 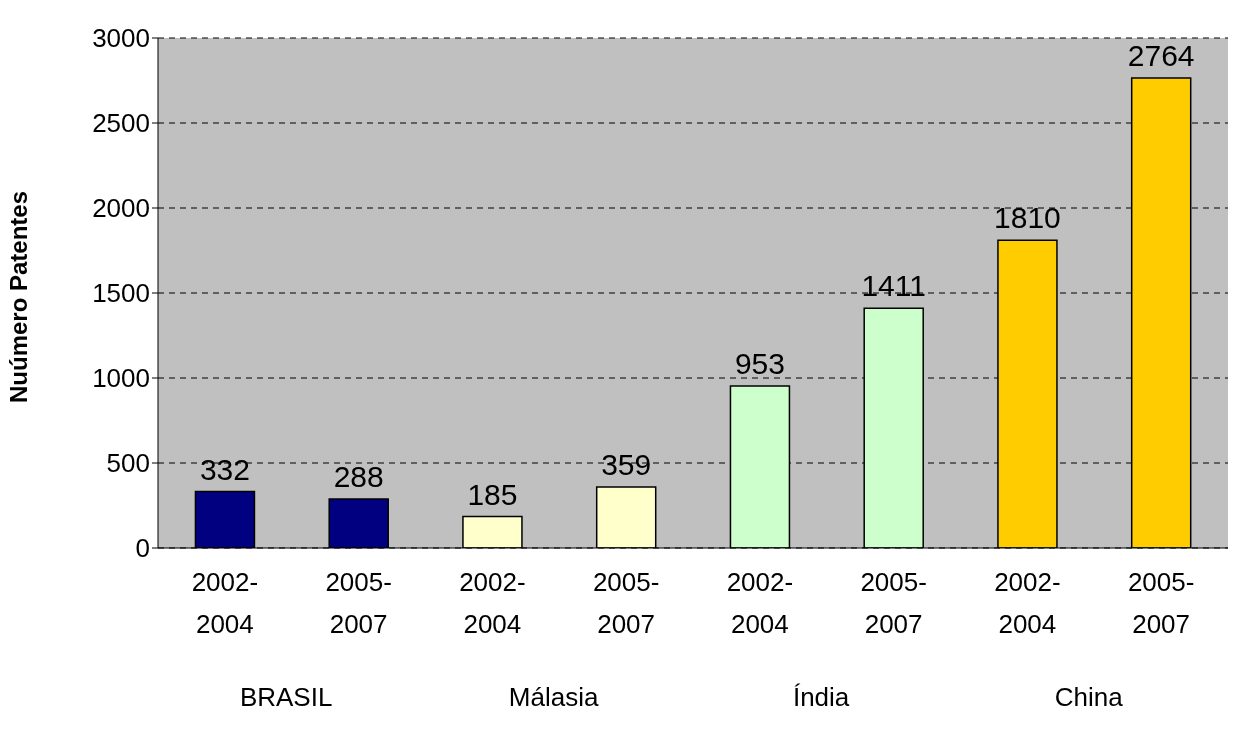 What do you see at coordinates (121, 123) in the screenshot?
I see `y-tick-label: 2500` at bounding box center [121, 123].